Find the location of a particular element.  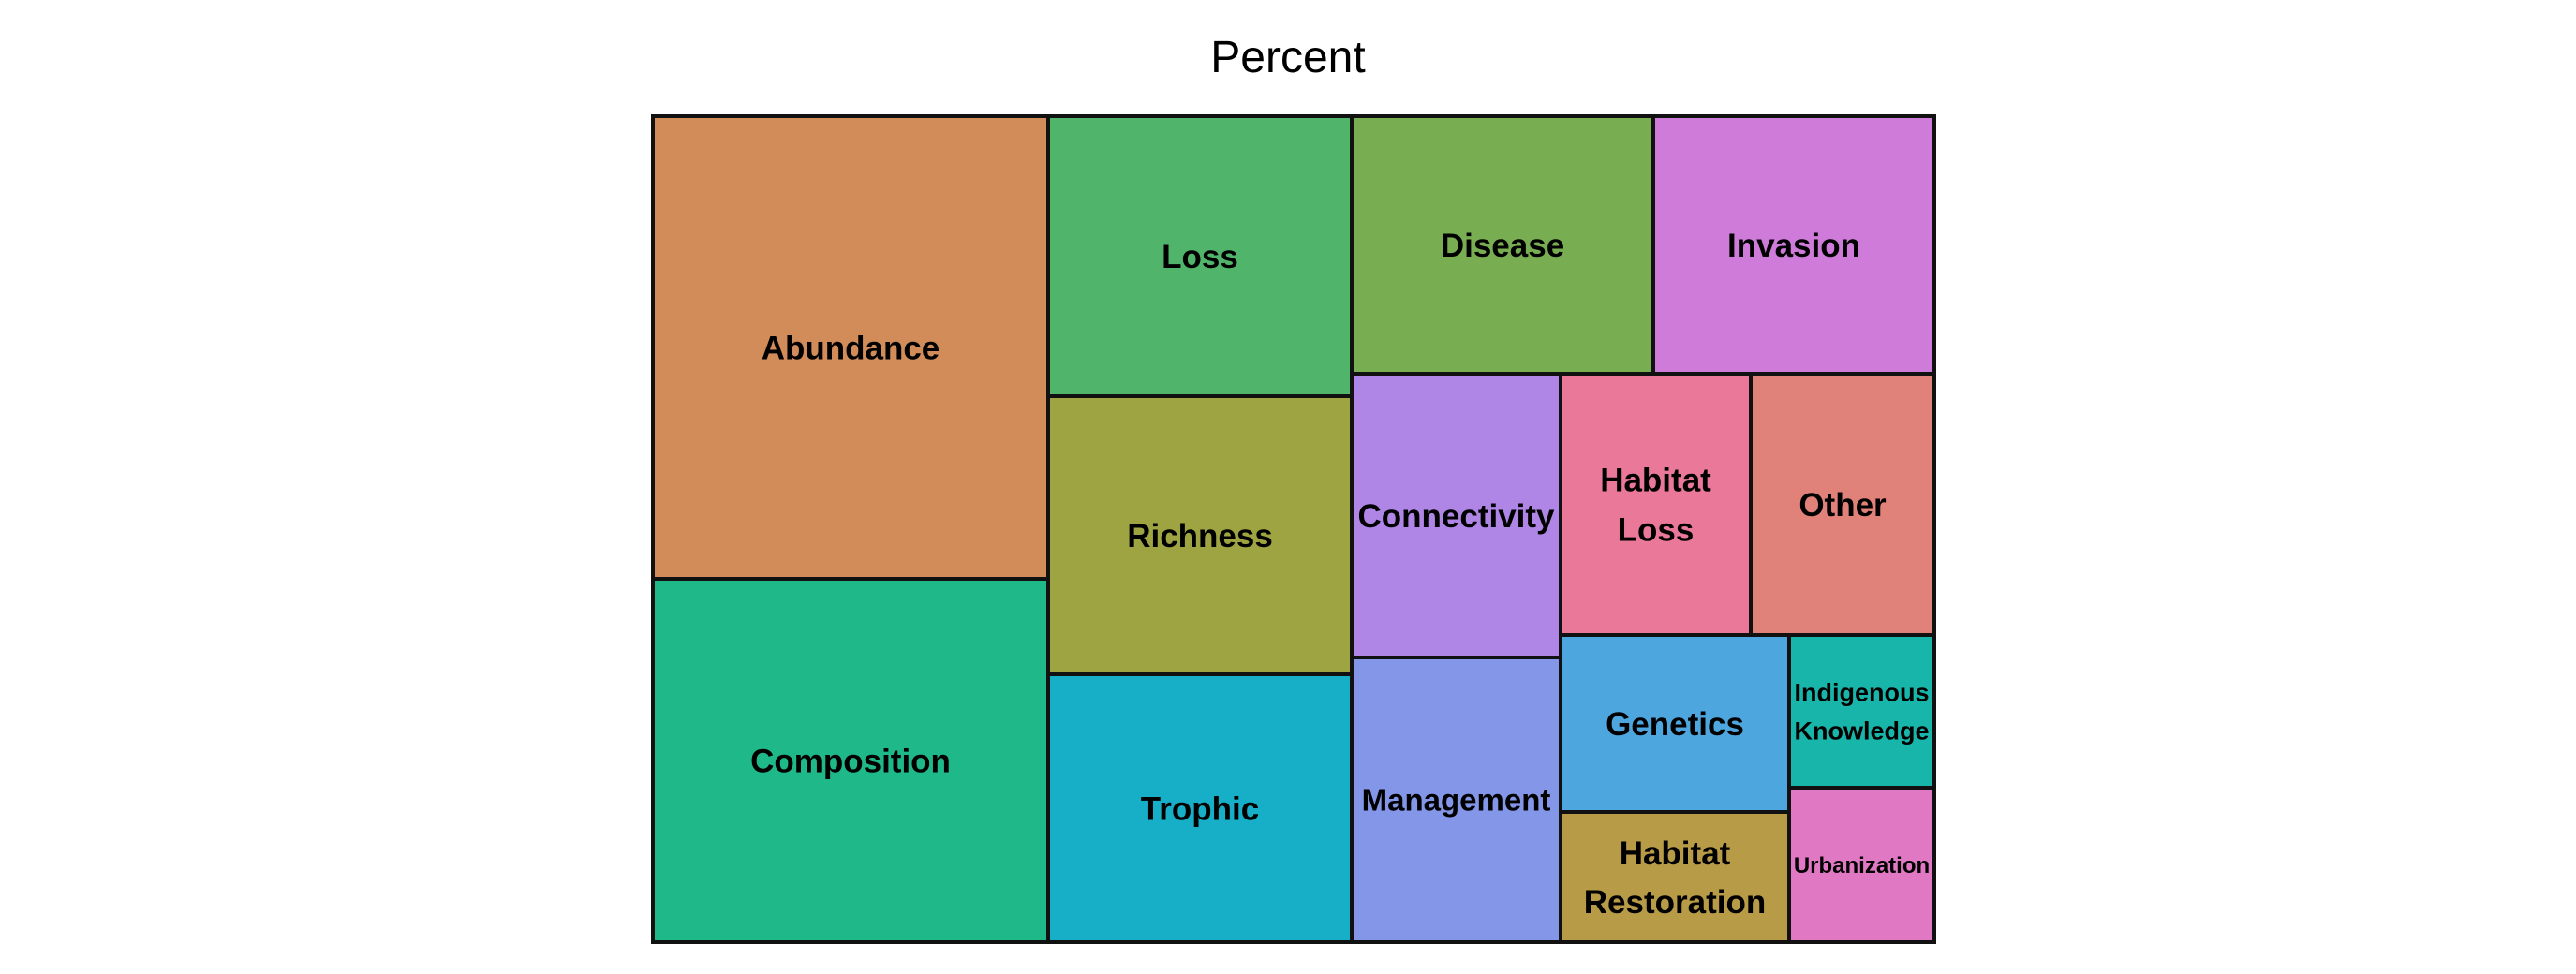

tile-label-connectivity: Connectivity is located at coordinates (1456, 517).